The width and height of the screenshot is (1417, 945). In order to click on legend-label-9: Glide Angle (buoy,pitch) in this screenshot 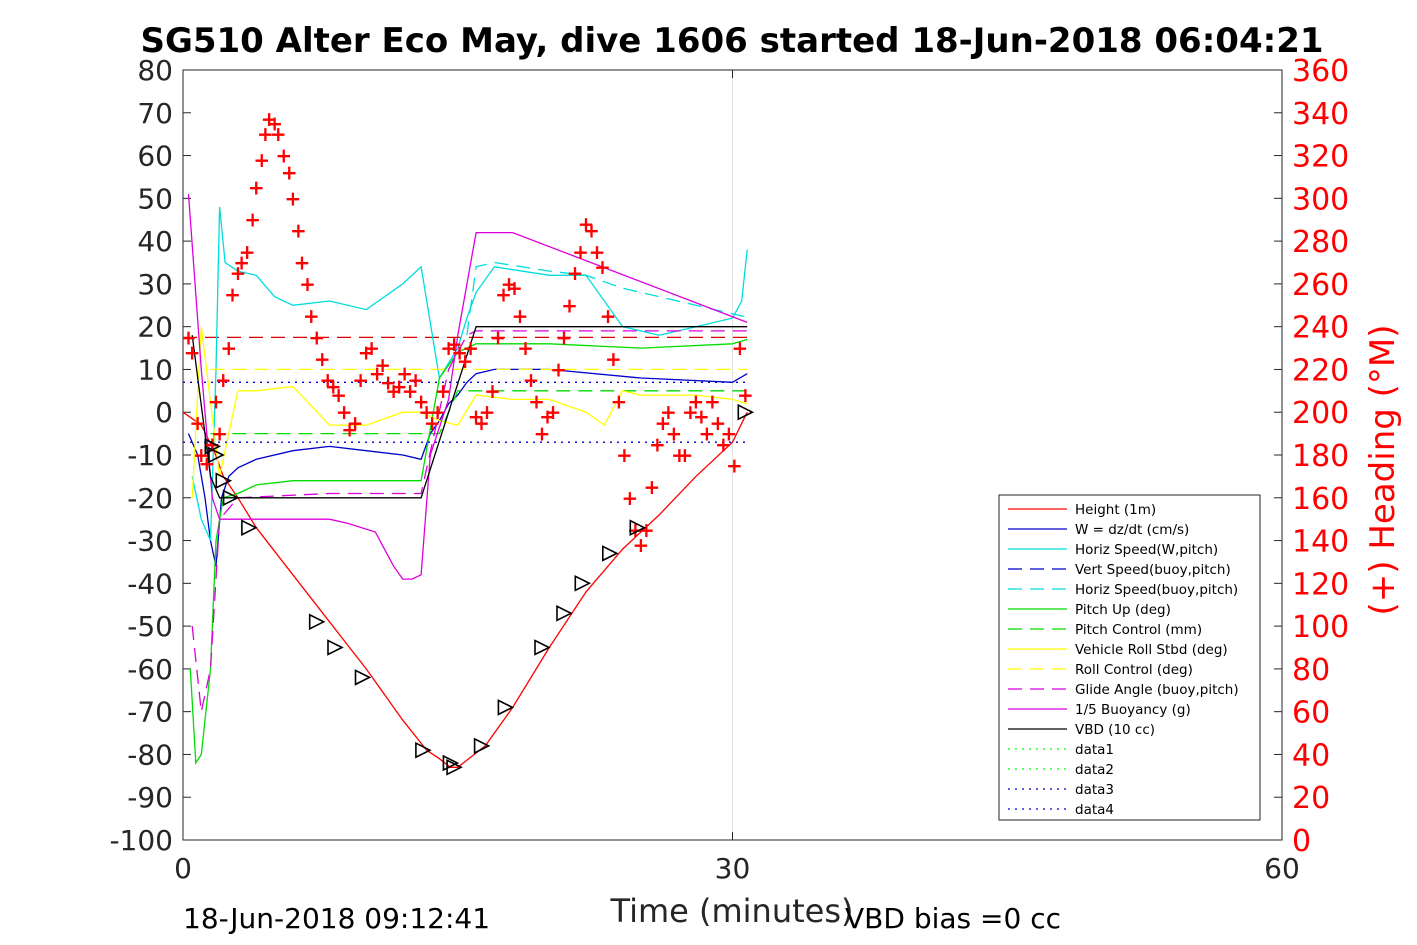, I will do `click(1157, 690)`.